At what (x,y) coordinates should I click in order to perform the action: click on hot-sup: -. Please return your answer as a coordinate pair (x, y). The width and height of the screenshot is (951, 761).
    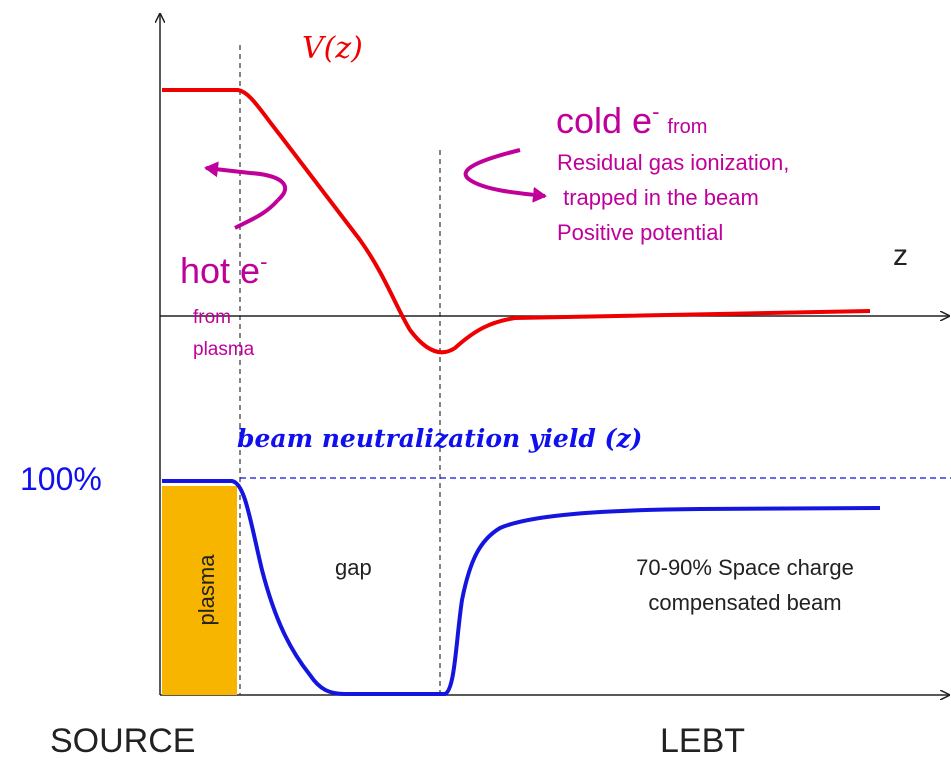
    Looking at the image, I should click on (263, 261).